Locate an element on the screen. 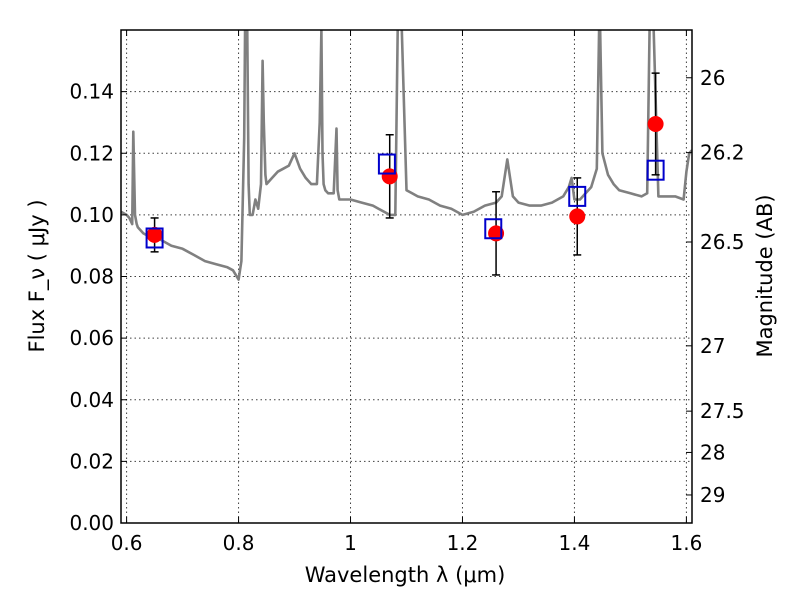  x-tick-label: 1 is located at coordinates (350, 543).